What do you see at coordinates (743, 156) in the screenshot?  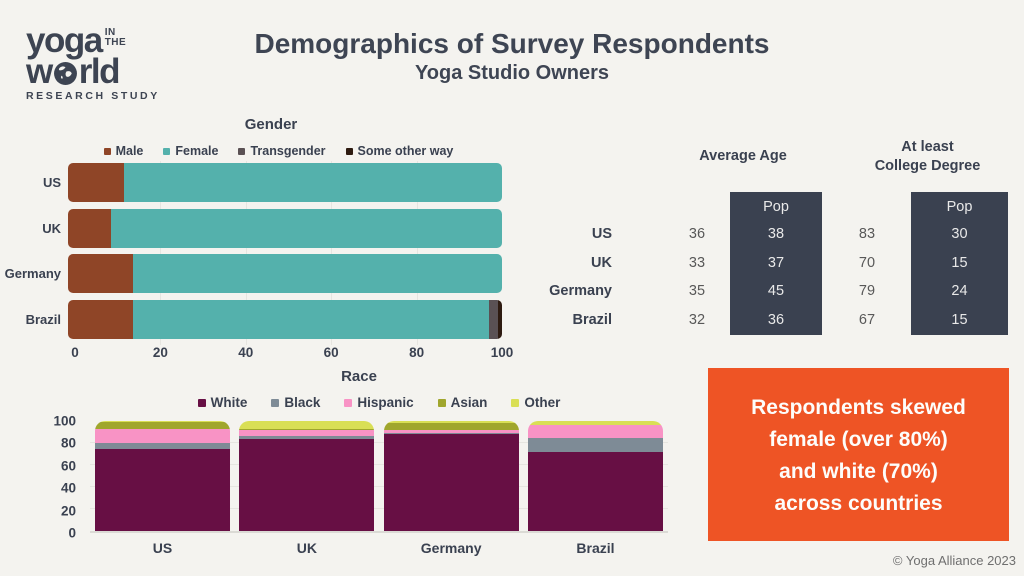 I see `average-age-header: Average Age` at bounding box center [743, 156].